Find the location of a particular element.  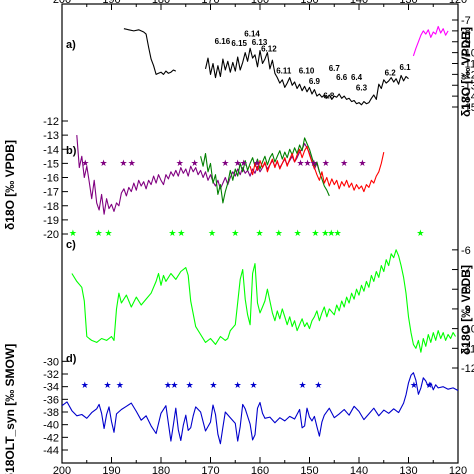

y-tick-label: -30 is located at coordinates (51, 362).